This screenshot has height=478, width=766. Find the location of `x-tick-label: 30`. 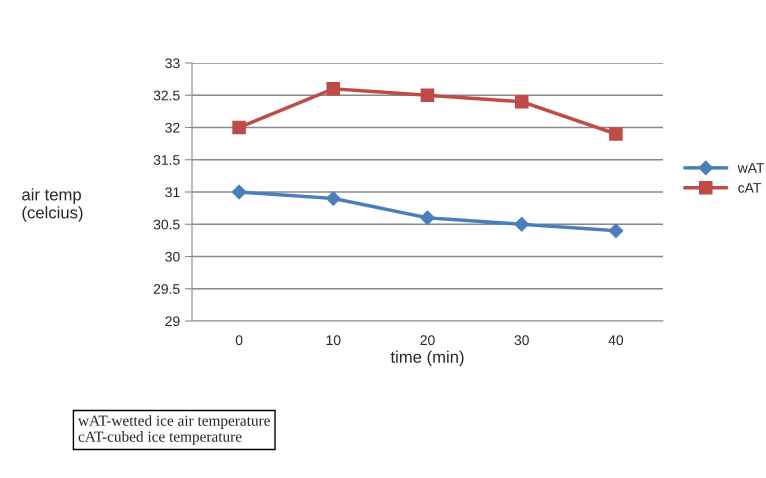

x-tick-label: 30 is located at coordinates (521, 340).